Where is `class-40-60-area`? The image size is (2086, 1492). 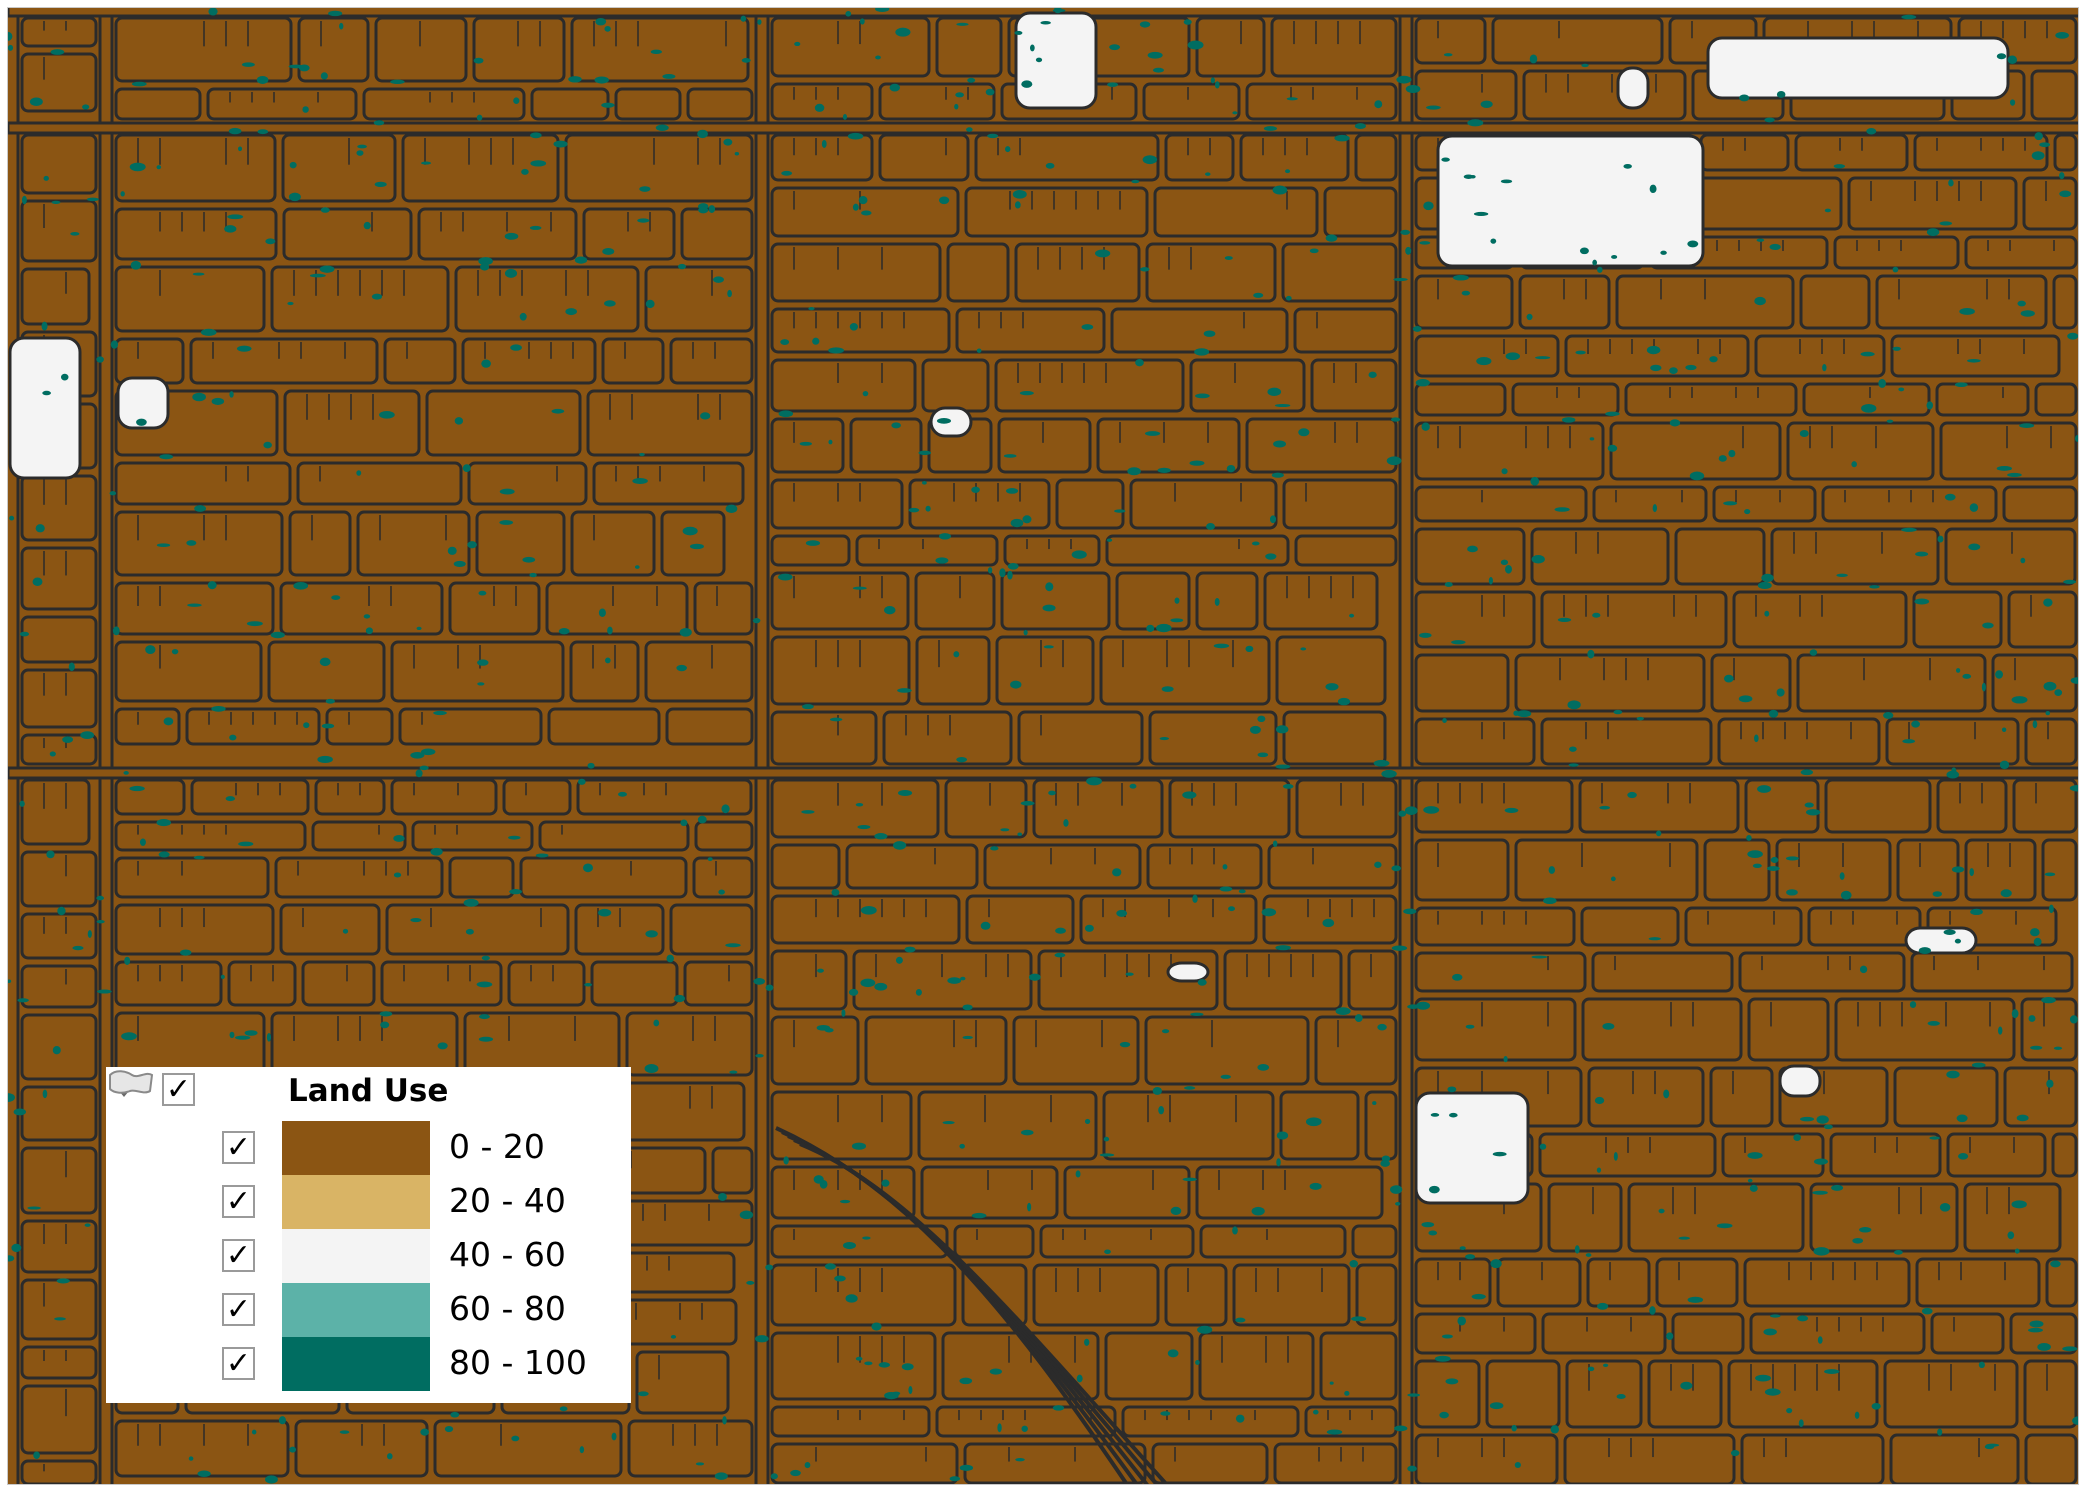
class-40-60-area is located at coordinates (1472, 1148).